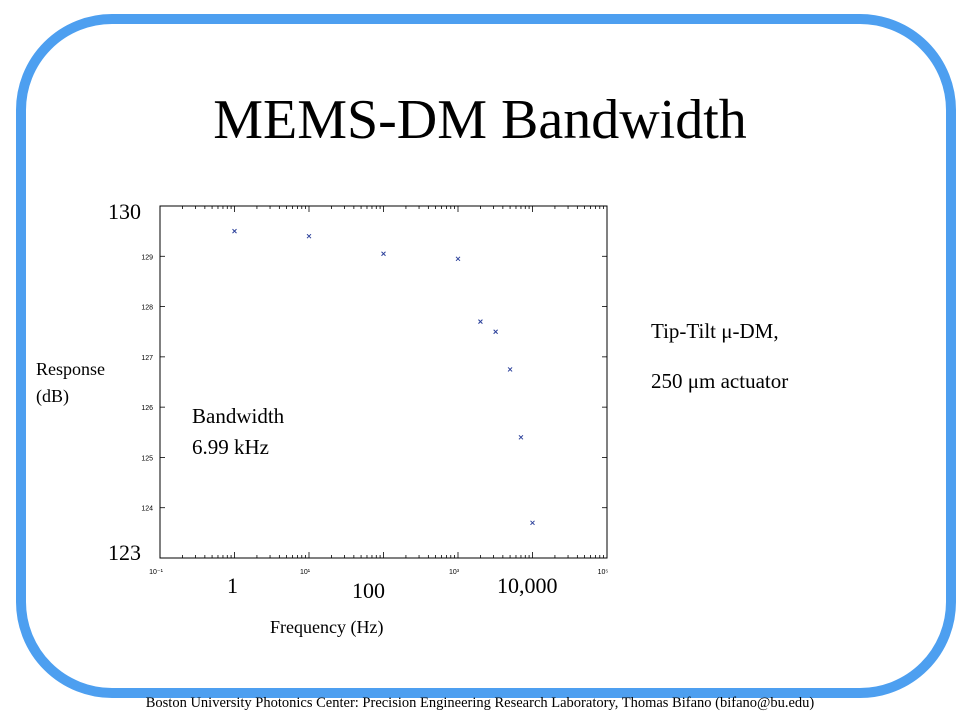 Image resolution: width=960 pixels, height=720 pixels. What do you see at coordinates (147, 458) in the screenshot?
I see `y-small-tick-label: 125` at bounding box center [147, 458].